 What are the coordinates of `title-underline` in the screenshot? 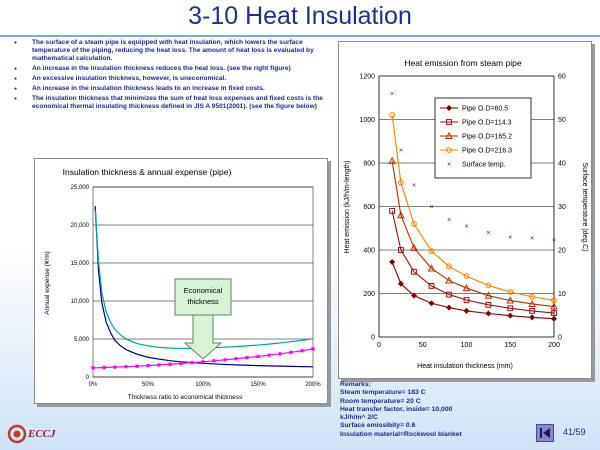 It's located at (300, 36).